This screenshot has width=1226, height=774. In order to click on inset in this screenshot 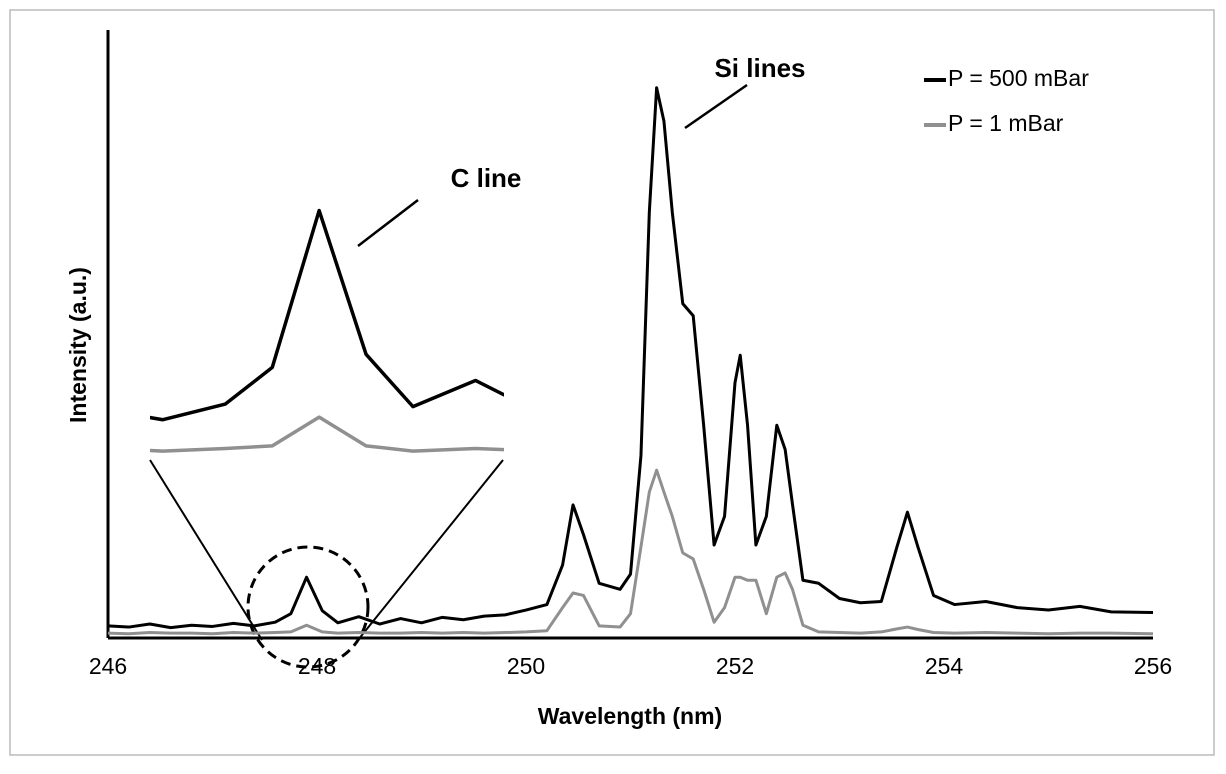, I will do `click(327, 330)`.